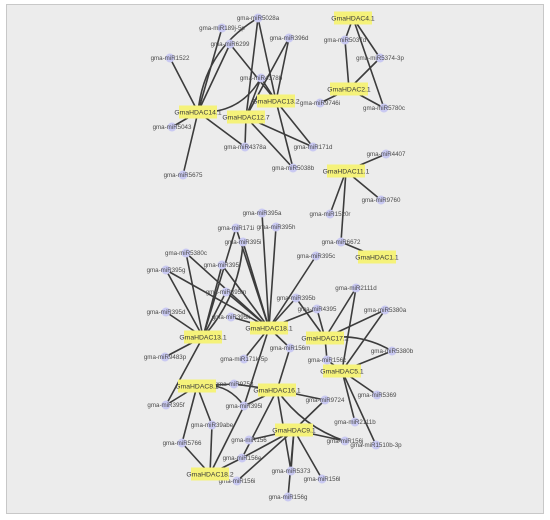 The width and height of the screenshot is (550, 520). I want to click on mirna-label: gma-miR9758, so click(234, 384).